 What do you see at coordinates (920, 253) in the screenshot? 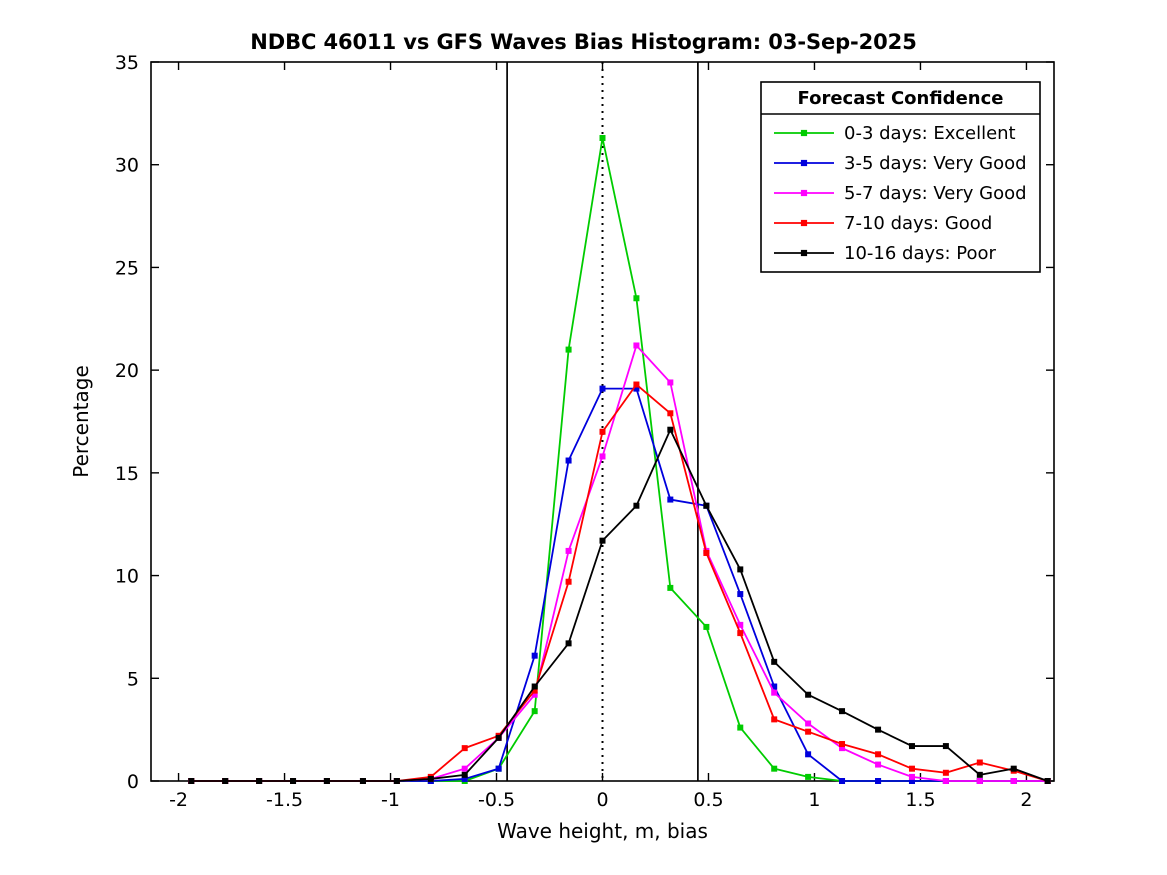
I see `legend-item-label-4: 10-16 days: Poor` at bounding box center [920, 253].